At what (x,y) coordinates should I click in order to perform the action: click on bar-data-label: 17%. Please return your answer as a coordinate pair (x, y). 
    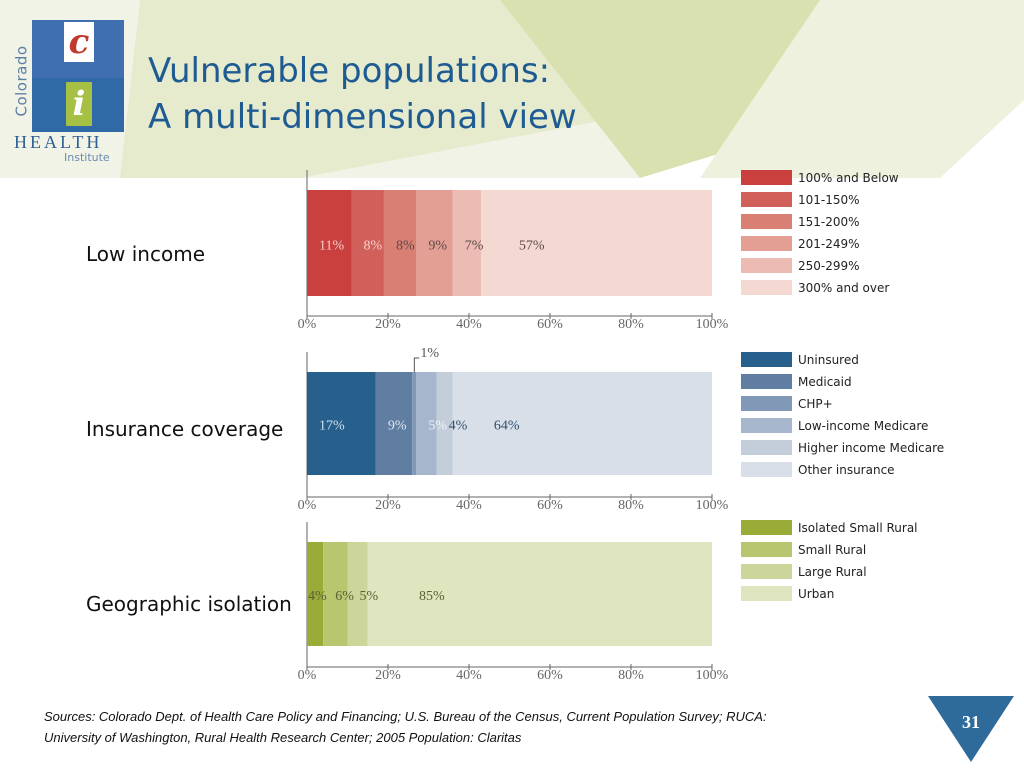
    Looking at the image, I should click on (332, 426).